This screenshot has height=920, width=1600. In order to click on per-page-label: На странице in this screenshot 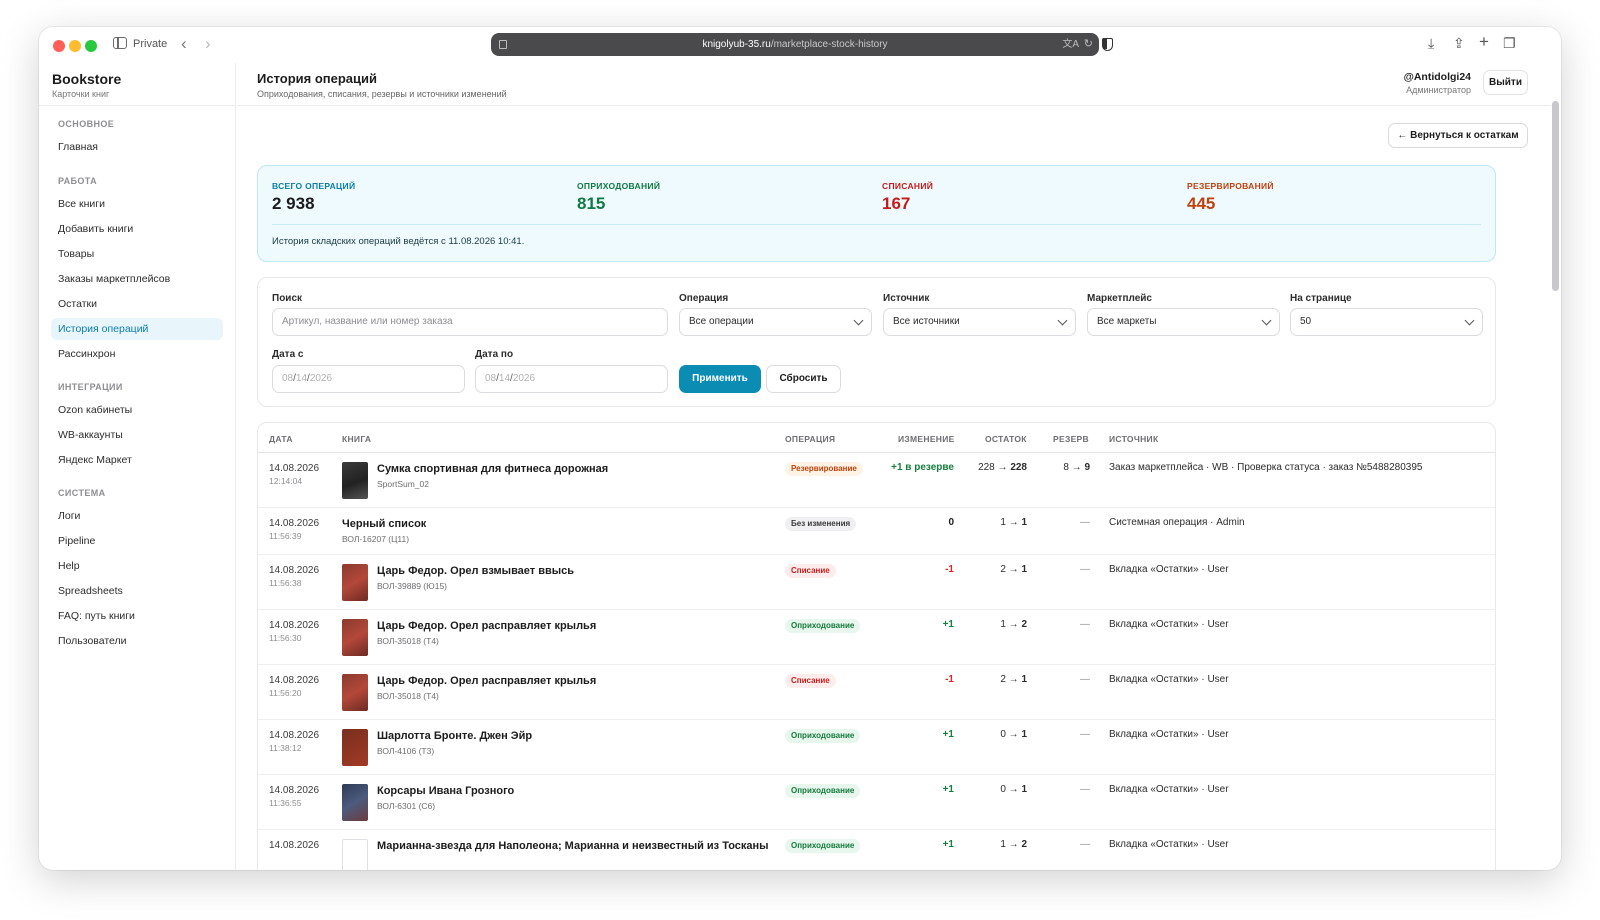, I will do `click(1321, 298)`.